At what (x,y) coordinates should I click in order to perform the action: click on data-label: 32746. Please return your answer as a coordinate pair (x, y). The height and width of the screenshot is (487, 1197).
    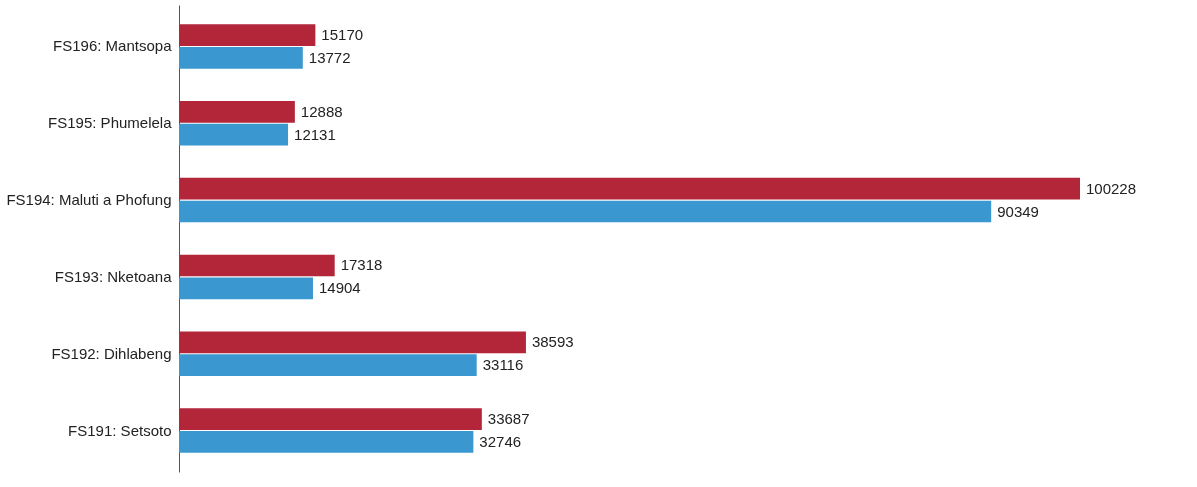
    Looking at the image, I should click on (500, 441).